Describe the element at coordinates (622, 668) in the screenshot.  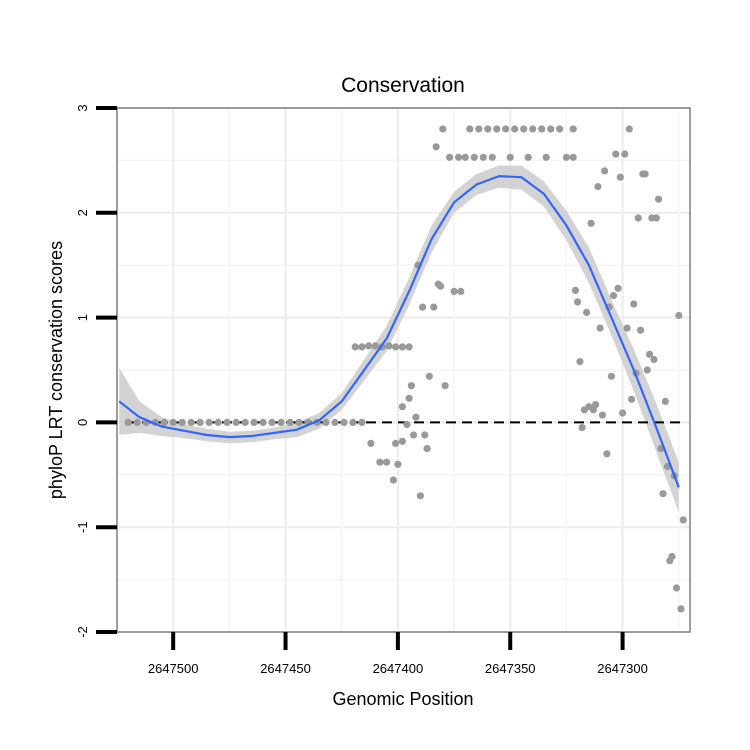
I see `x-tick-label: 2647300` at that location.